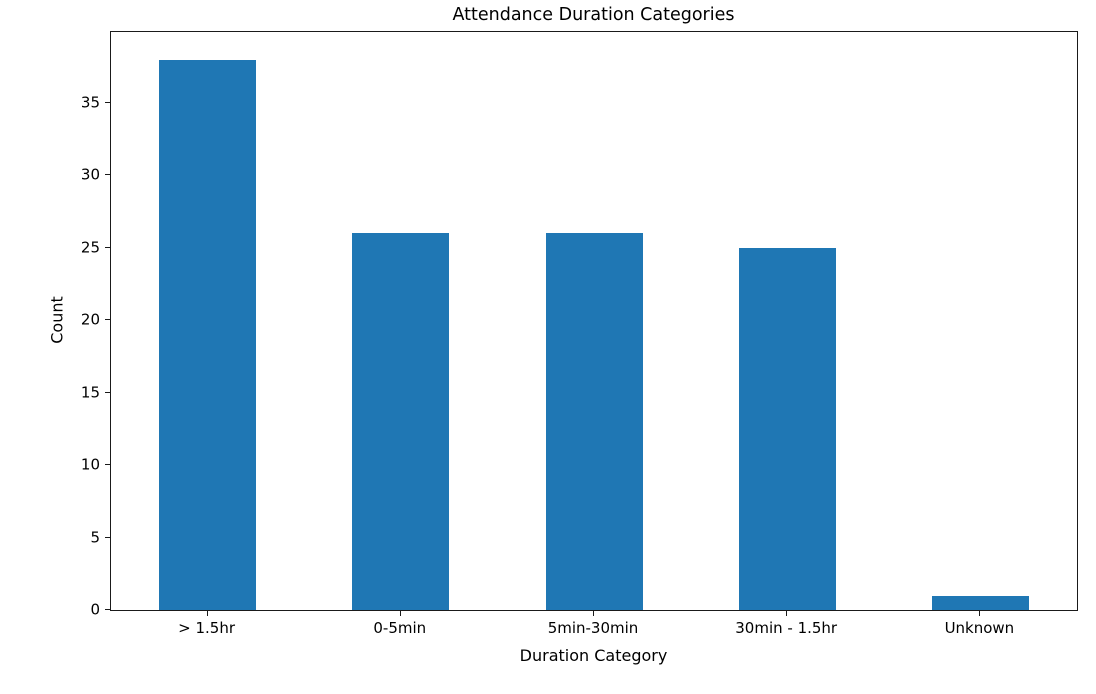  I want to click on y-tick-label: 35, so click(90, 102).